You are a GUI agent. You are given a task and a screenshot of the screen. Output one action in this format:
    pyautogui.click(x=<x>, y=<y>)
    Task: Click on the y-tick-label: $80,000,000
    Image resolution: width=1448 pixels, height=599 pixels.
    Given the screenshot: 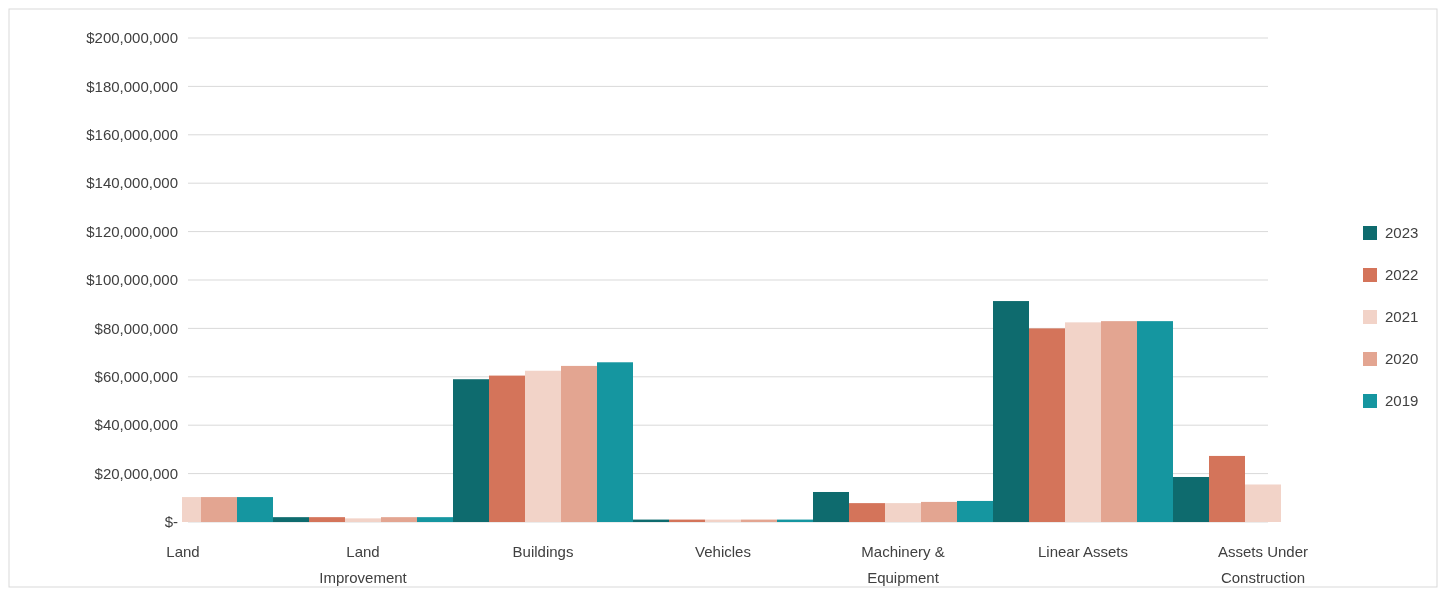 What is the action you would take?
    pyautogui.click(x=136, y=328)
    